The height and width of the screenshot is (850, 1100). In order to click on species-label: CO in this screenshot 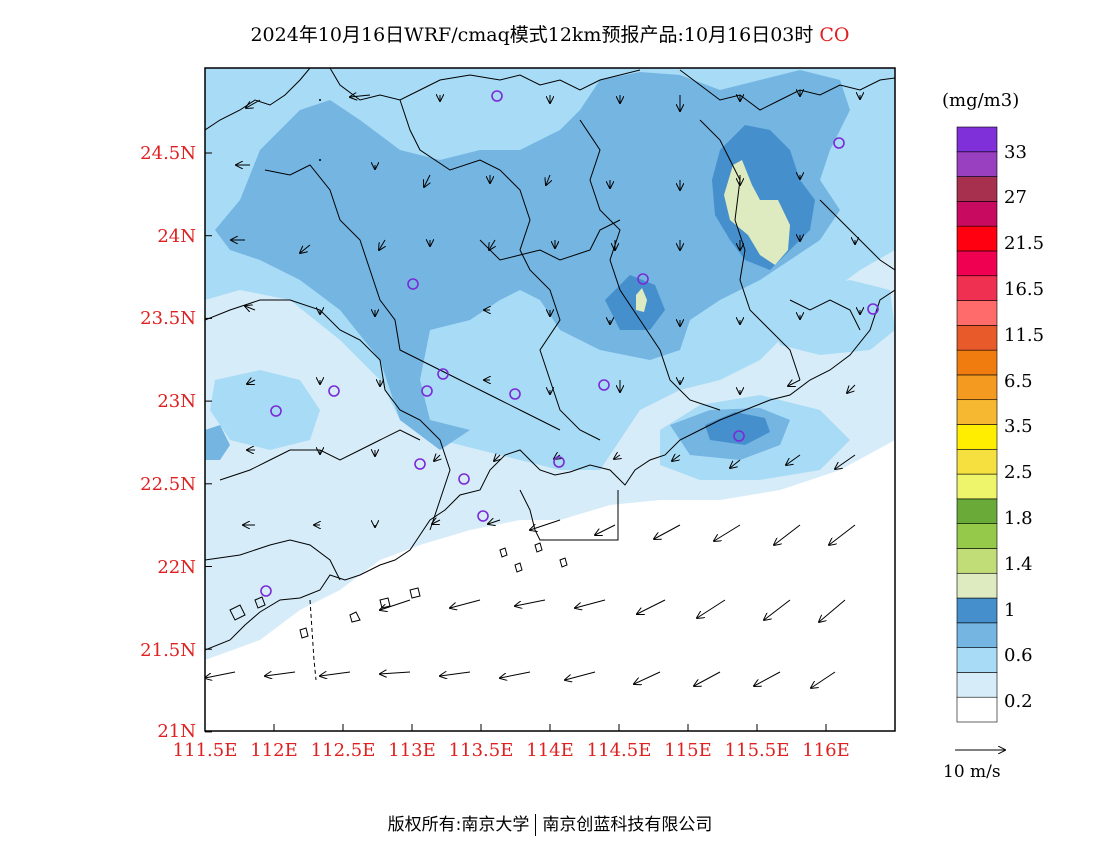, I will do `click(834, 35)`.